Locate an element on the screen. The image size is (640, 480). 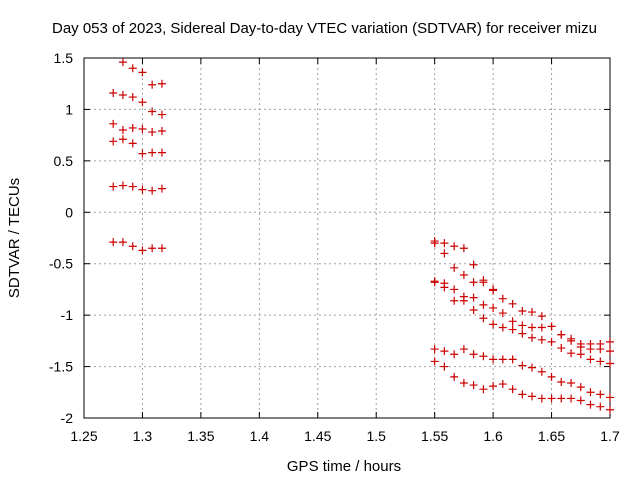
x-tick-label: 1.65 is located at coordinates (551, 436).